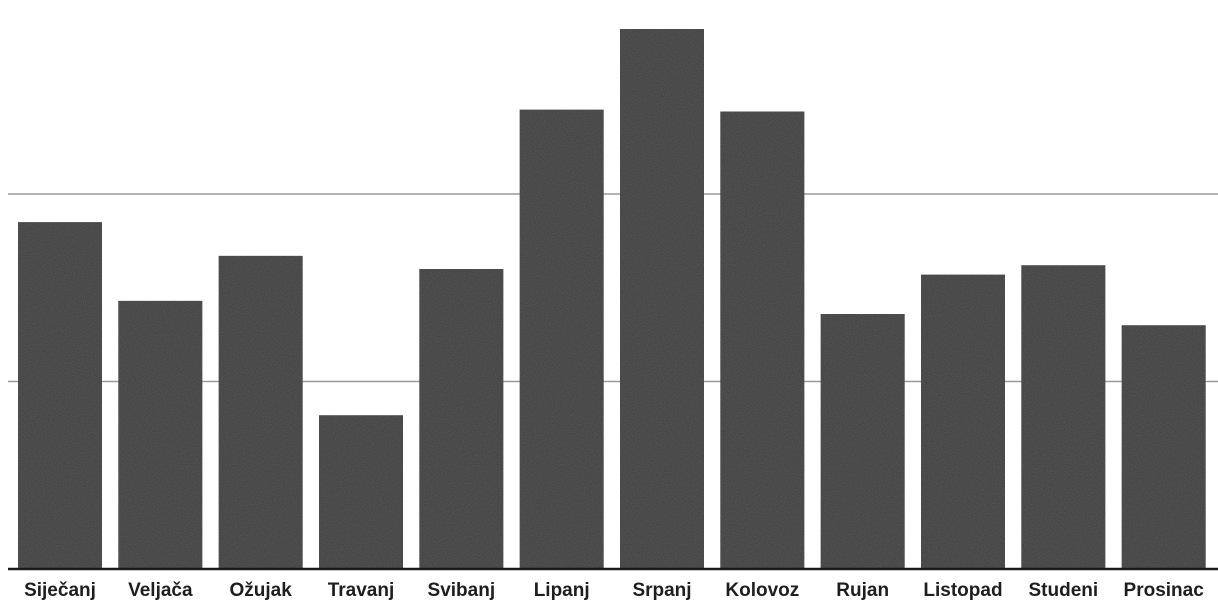  What do you see at coordinates (1063, 590) in the screenshot?
I see `x-tick-label-11: Studeni` at bounding box center [1063, 590].